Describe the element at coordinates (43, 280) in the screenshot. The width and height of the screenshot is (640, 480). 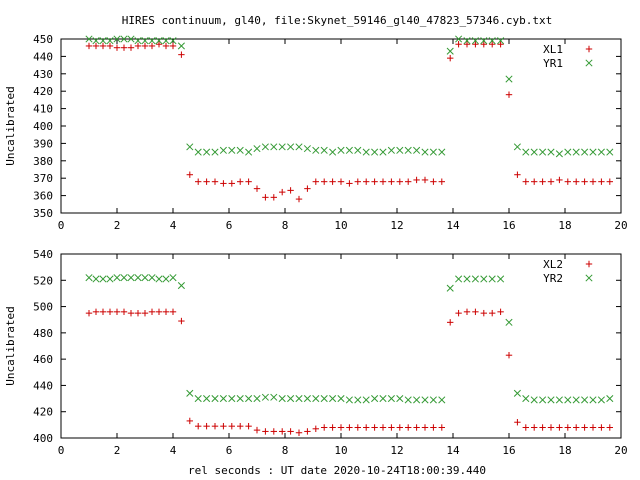
I see `y-tick-label: 520` at that location.